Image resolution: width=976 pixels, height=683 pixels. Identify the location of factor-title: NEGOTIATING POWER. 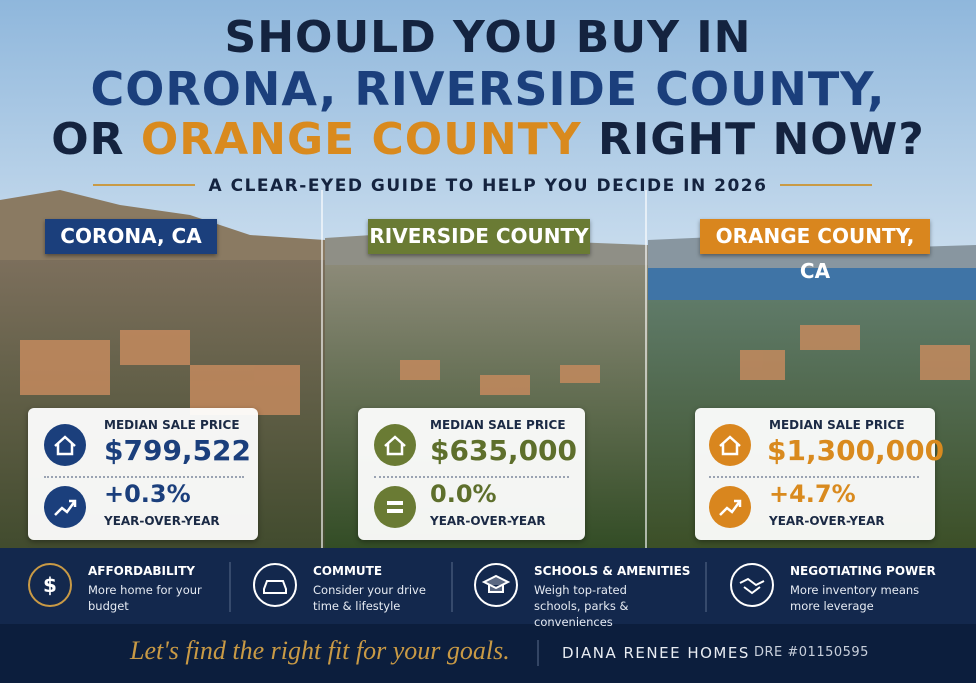
(863, 571).